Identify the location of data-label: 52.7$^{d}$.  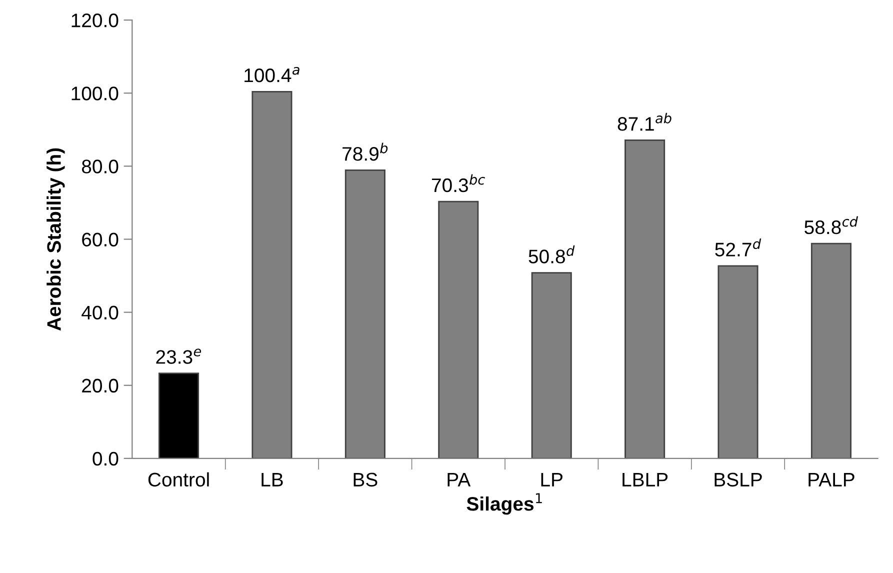
(738, 247).